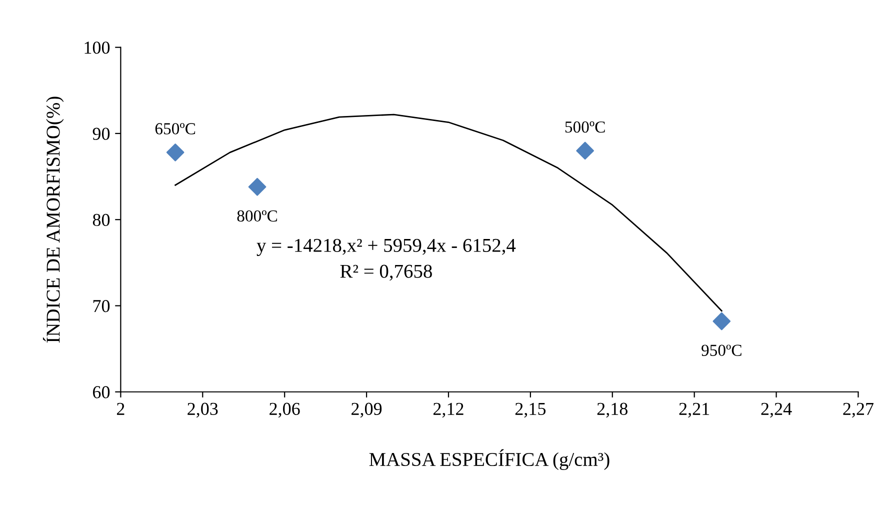 This screenshot has width=894, height=526. What do you see at coordinates (257, 216) in the screenshot?
I see `annotation: 800ºC` at bounding box center [257, 216].